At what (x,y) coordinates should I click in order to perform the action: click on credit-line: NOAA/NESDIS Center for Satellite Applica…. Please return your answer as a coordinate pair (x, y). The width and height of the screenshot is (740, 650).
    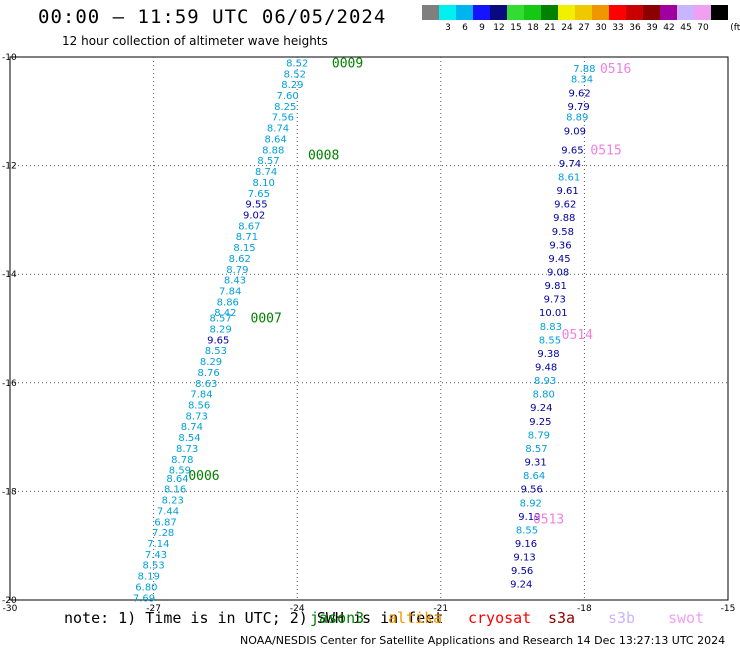
    Looking at the image, I should click on (483, 640).